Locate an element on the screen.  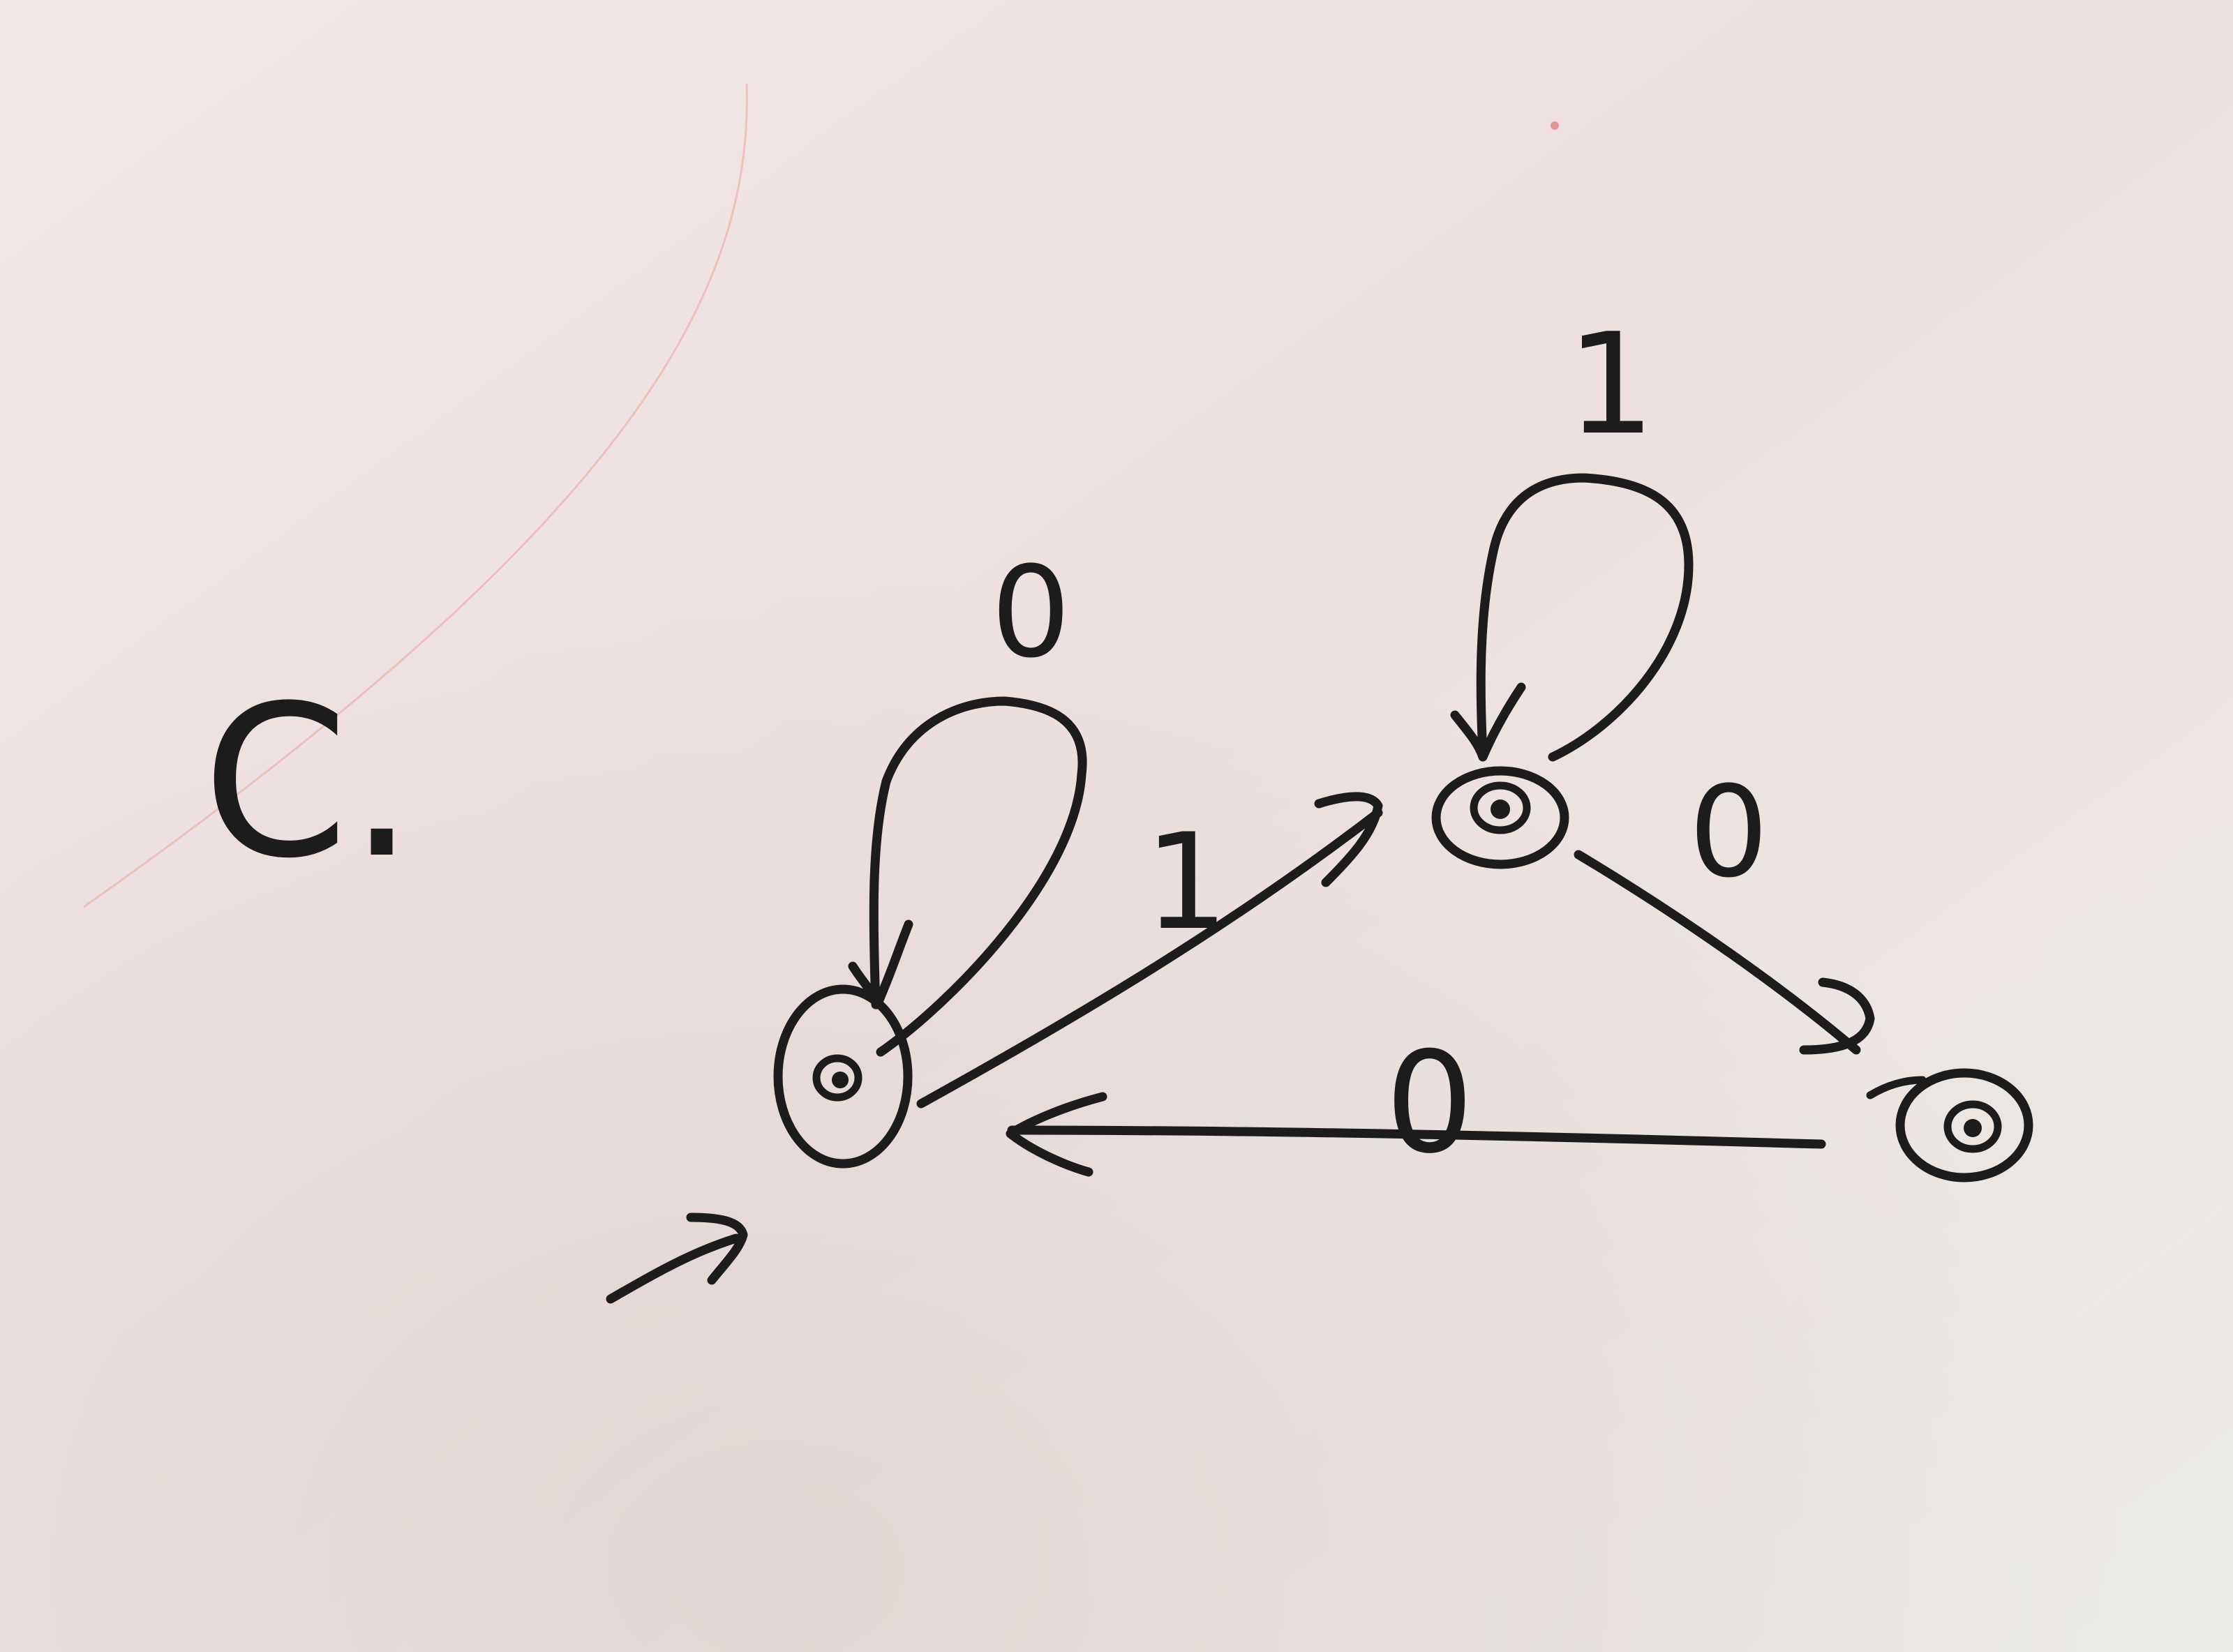
pen-dot is located at coordinates (1555, 125).